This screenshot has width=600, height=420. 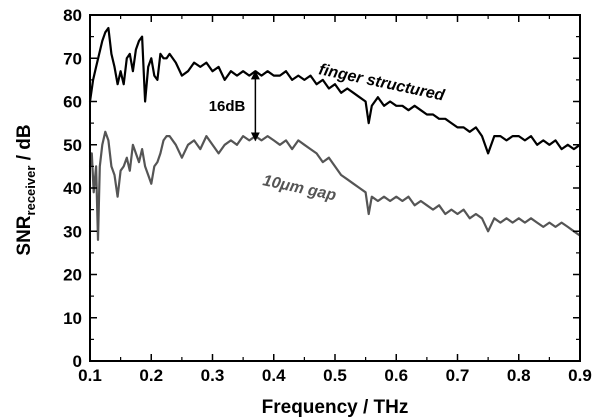 I want to click on x-tick-label: 0.7, so click(x=458, y=375).